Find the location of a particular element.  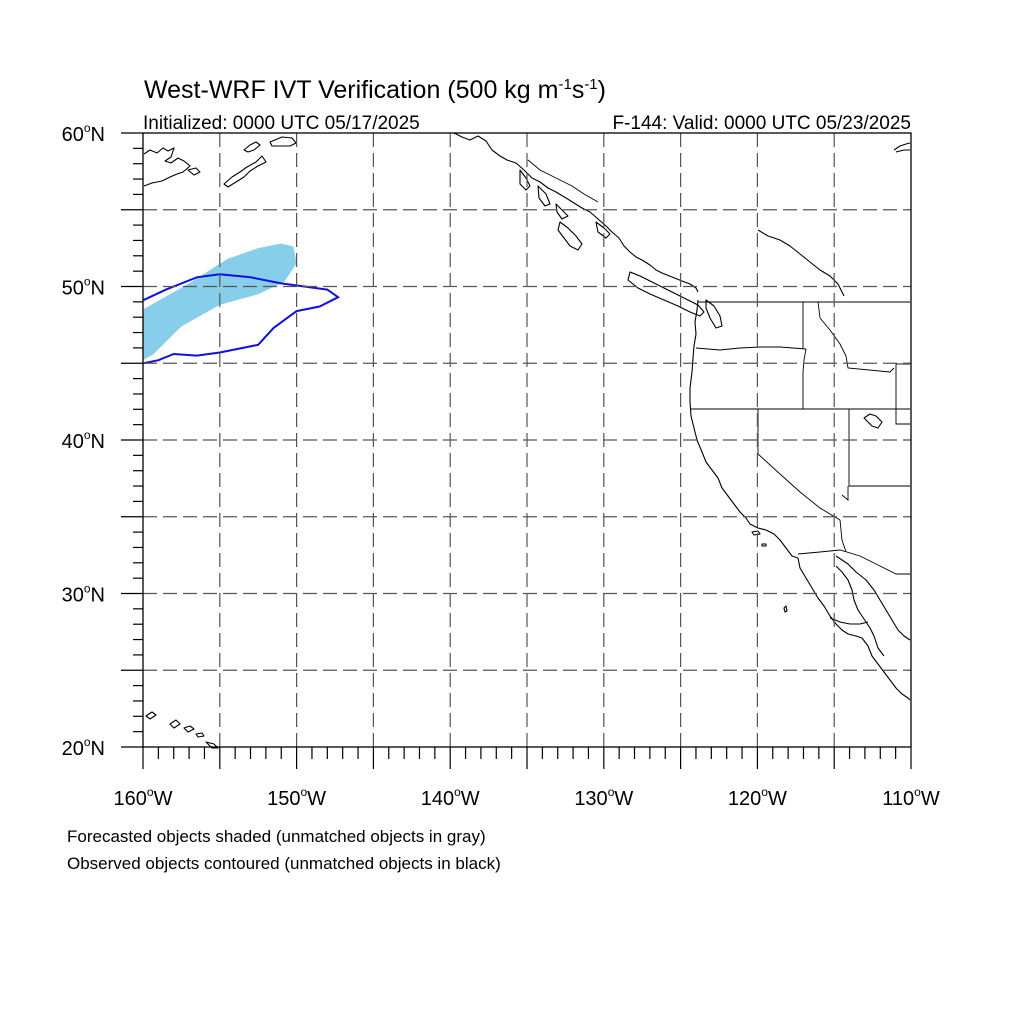

lat-tick-label: 20oN is located at coordinates (83, 747).